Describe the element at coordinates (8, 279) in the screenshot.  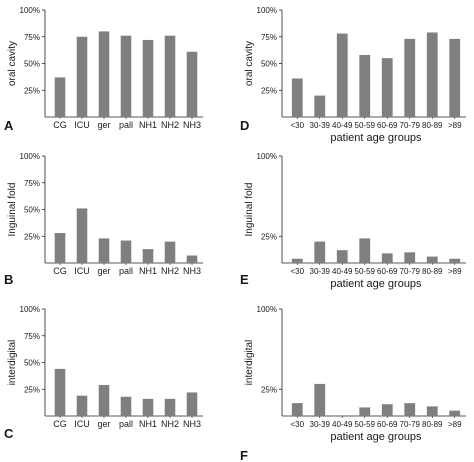
I see `panel-label: B` at that location.